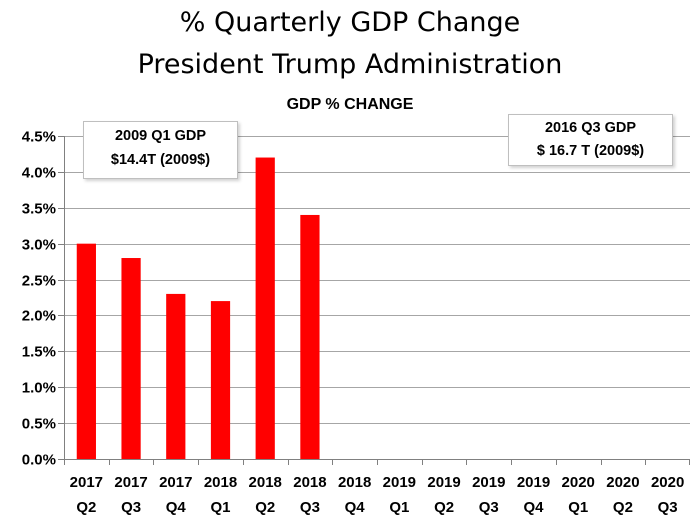  What do you see at coordinates (86, 351) in the screenshot?
I see `bar-2017-q2` at bounding box center [86, 351].